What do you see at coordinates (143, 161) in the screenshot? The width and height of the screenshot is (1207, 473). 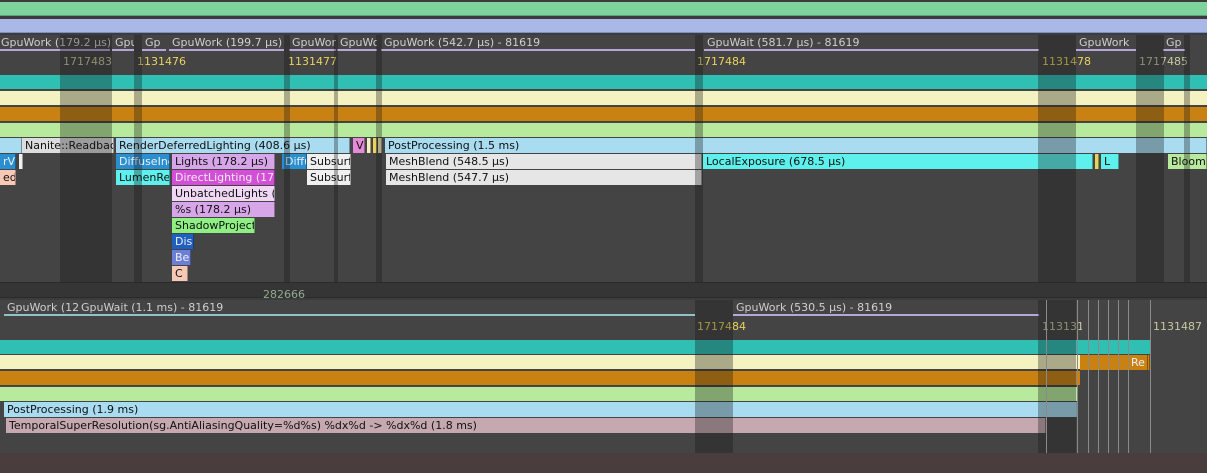 I see `event-diffuse-ind: DiffuseInd` at bounding box center [143, 161].